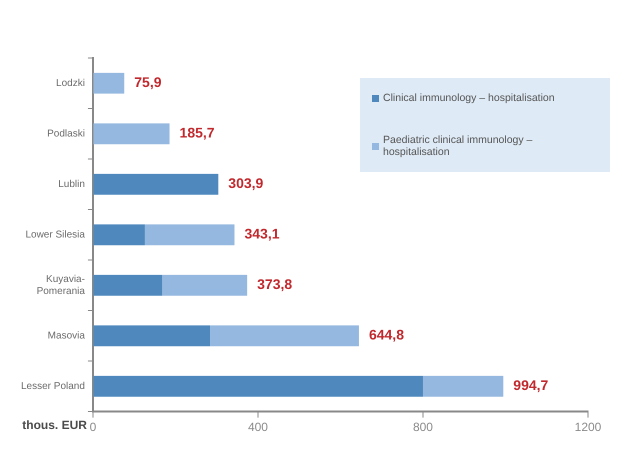  I want to click on y-tick-label: Lower Silesia, so click(55, 235).